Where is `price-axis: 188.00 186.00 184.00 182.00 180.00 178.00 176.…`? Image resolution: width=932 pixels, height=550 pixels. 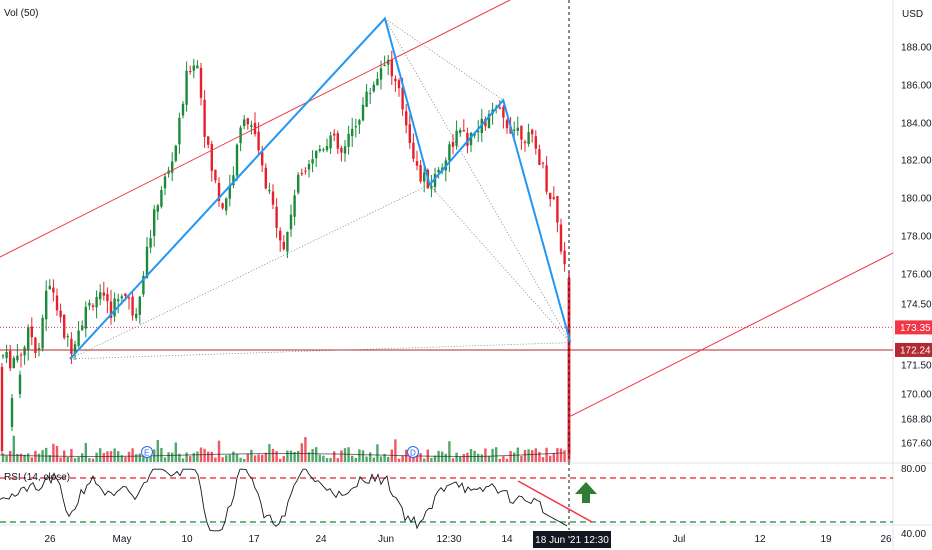 price-axis: 188.00 186.00 184.00 182.00 180.00 178.00 176.… is located at coordinates (913, 246).